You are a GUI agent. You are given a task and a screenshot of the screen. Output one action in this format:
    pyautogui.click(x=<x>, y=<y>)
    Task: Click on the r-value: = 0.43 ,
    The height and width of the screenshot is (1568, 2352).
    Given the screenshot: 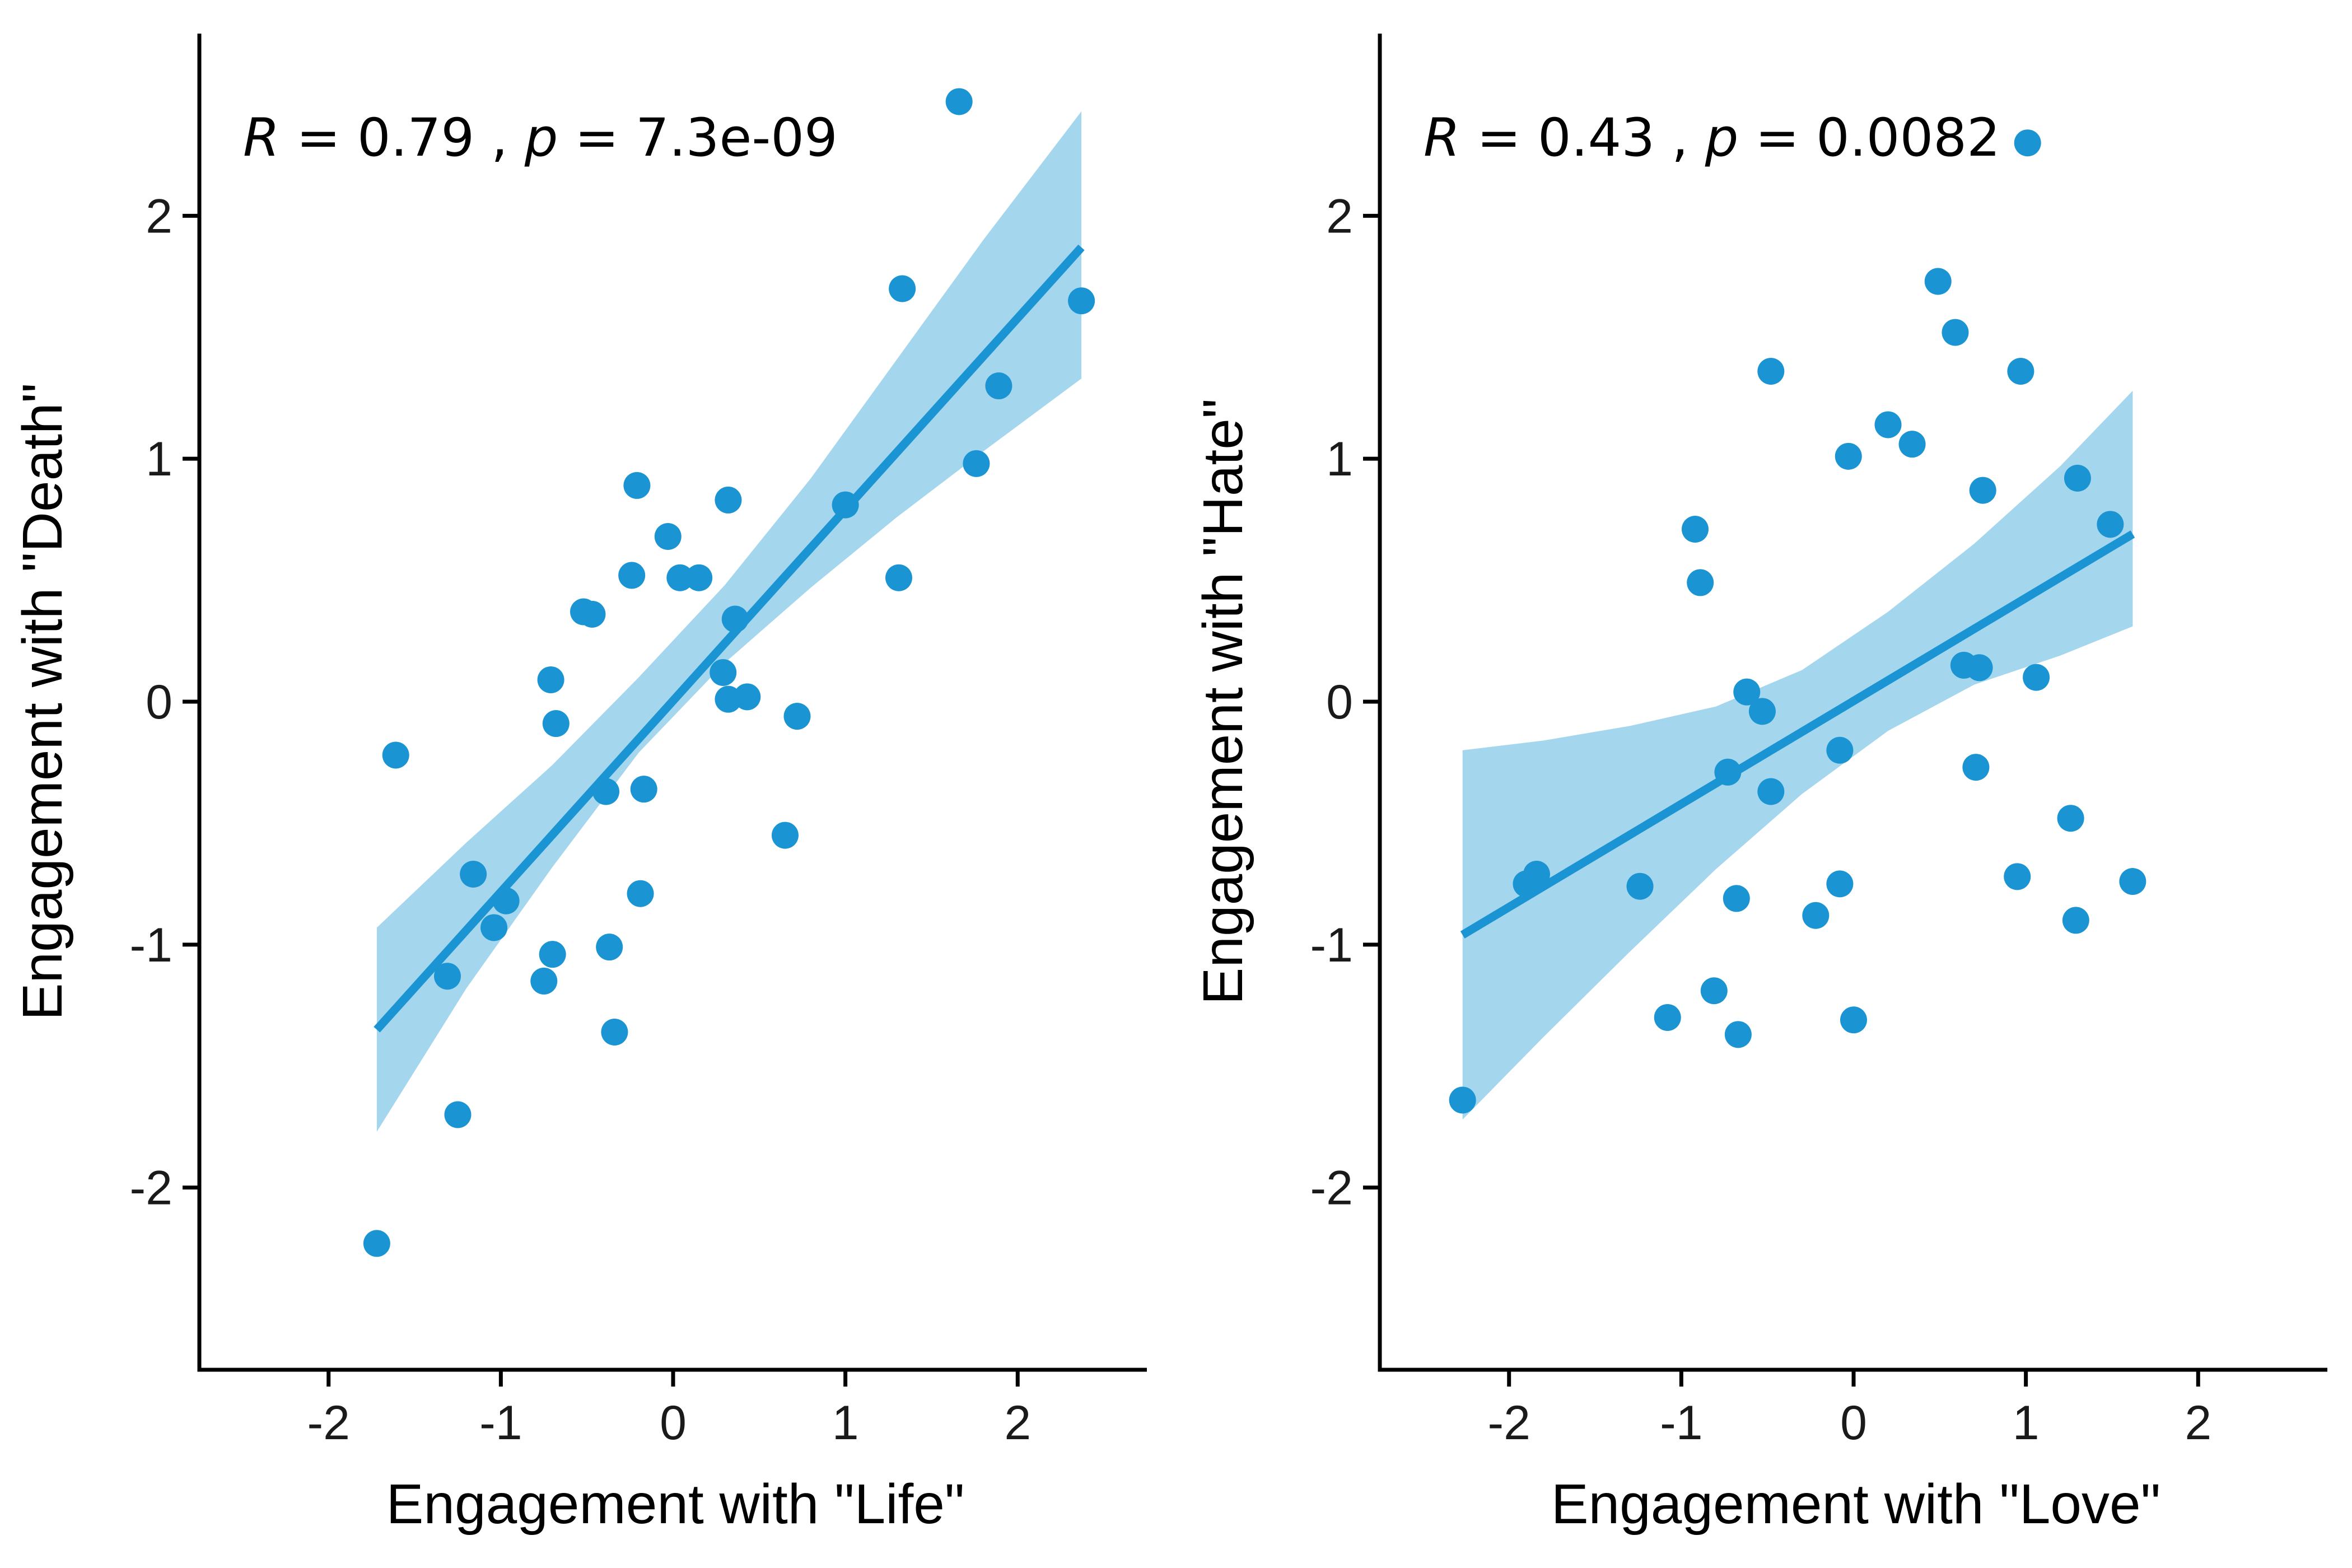 What is the action you would take?
    pyautogui.click(x=1583, y=139)
    